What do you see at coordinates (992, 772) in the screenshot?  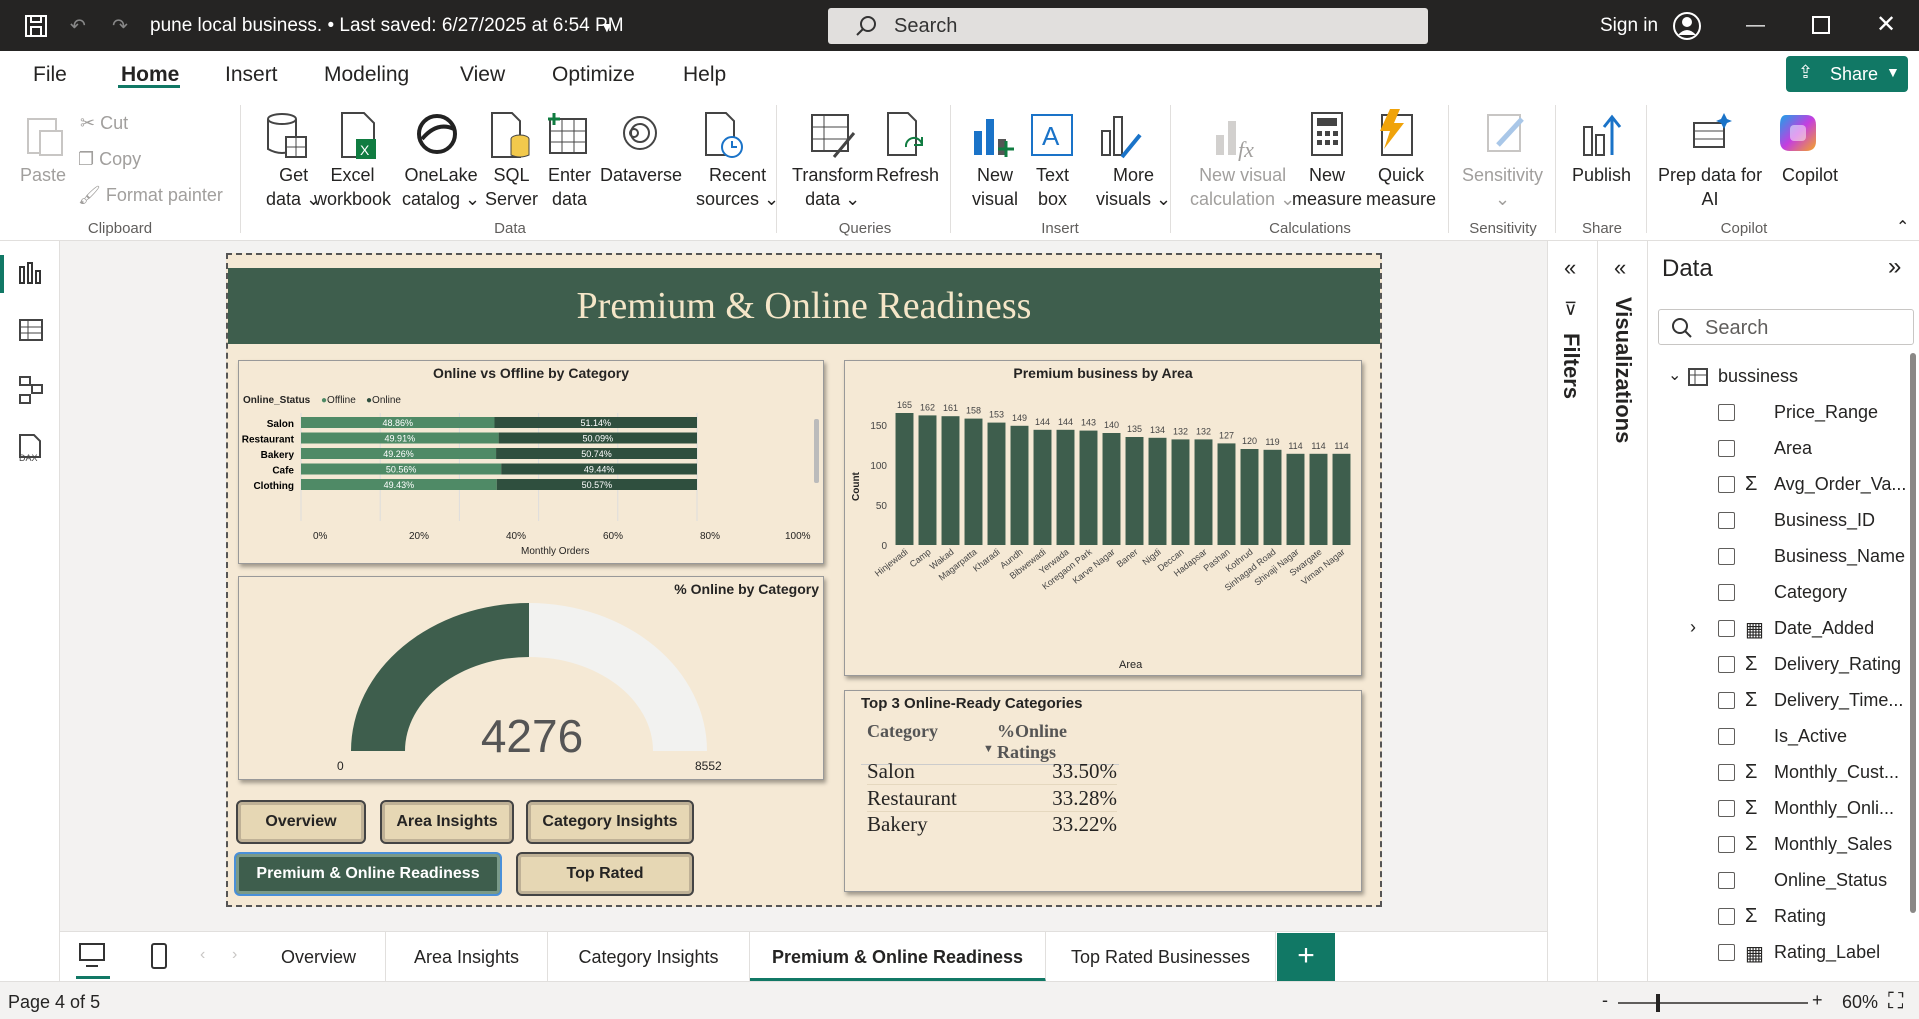 I see `table-row: Salon 33.50%` at bounding box center [992, 772].